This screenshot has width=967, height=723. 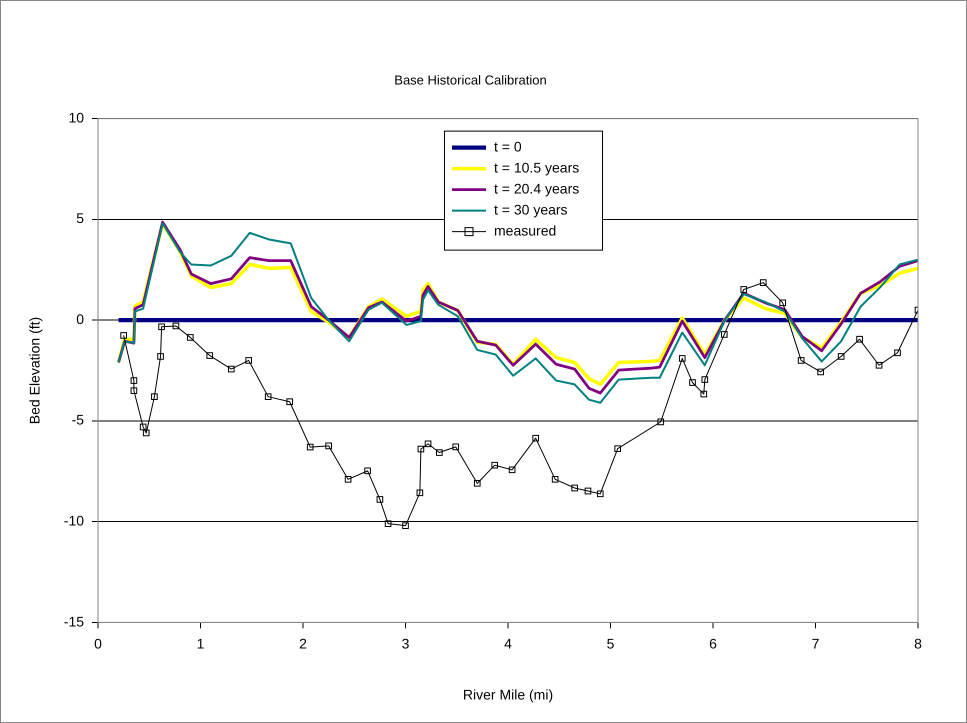 I want to click on x-tick-label: 8, so click(x=918, y=644).